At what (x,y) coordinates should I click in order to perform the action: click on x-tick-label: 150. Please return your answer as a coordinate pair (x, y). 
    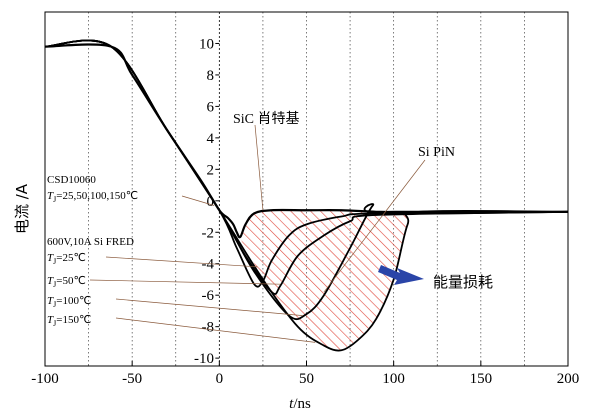
    Looking at the image, I should click on (481, 379).